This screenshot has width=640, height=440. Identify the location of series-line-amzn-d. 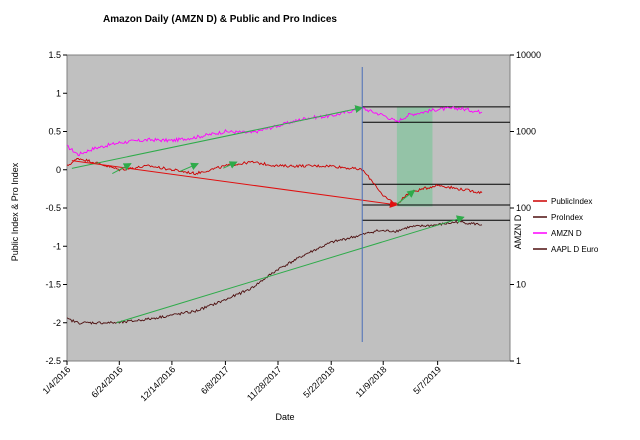
(274, 131).